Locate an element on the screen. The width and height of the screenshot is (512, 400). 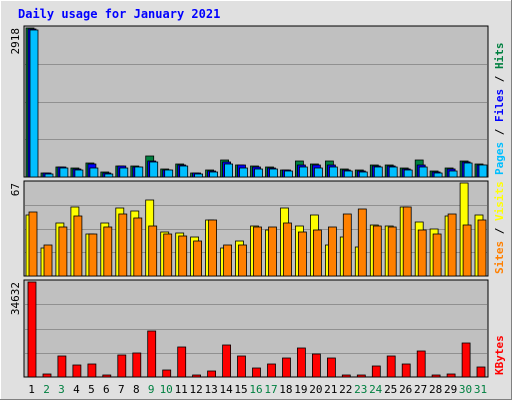
x-tick-label: 14 is located at coordinates (226, 389).